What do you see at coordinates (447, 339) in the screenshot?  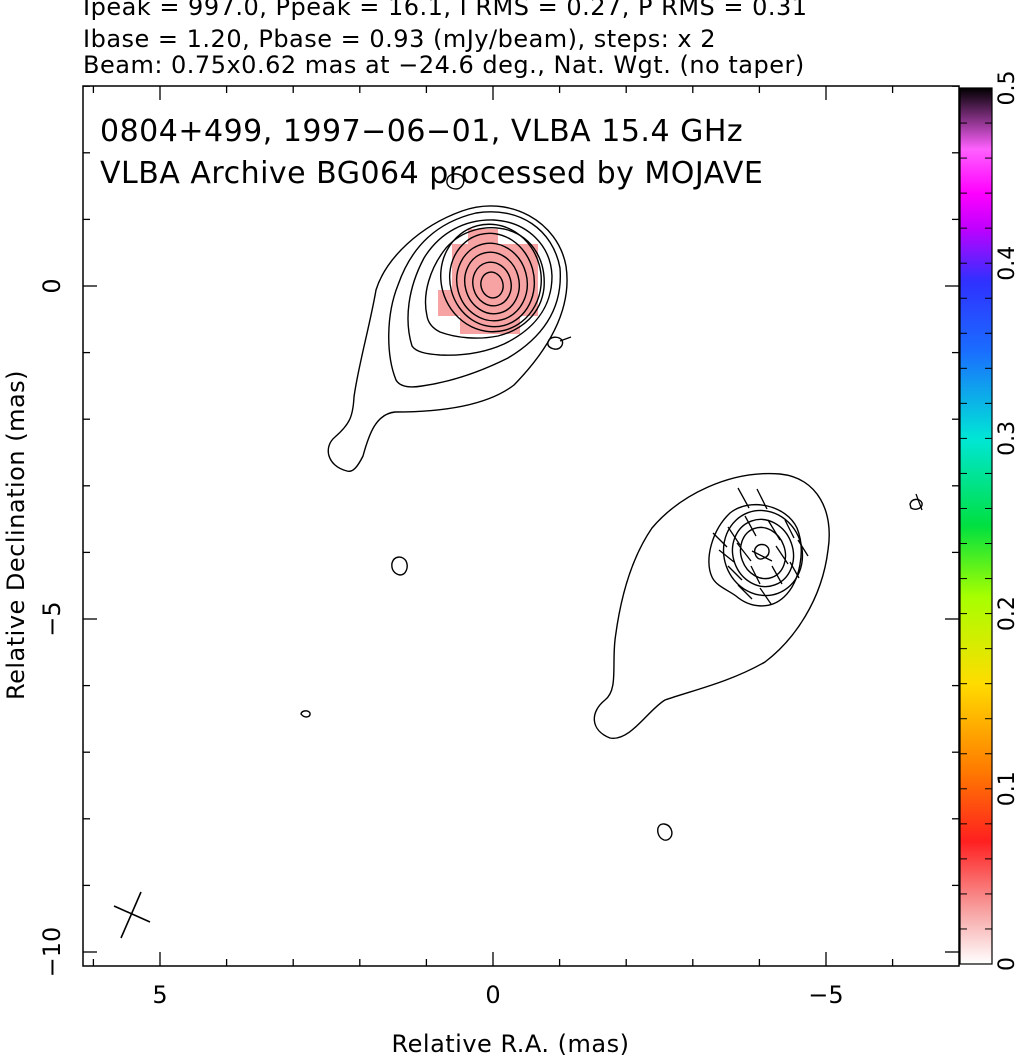 I see `core-contours` at bounding box center [447, 339].